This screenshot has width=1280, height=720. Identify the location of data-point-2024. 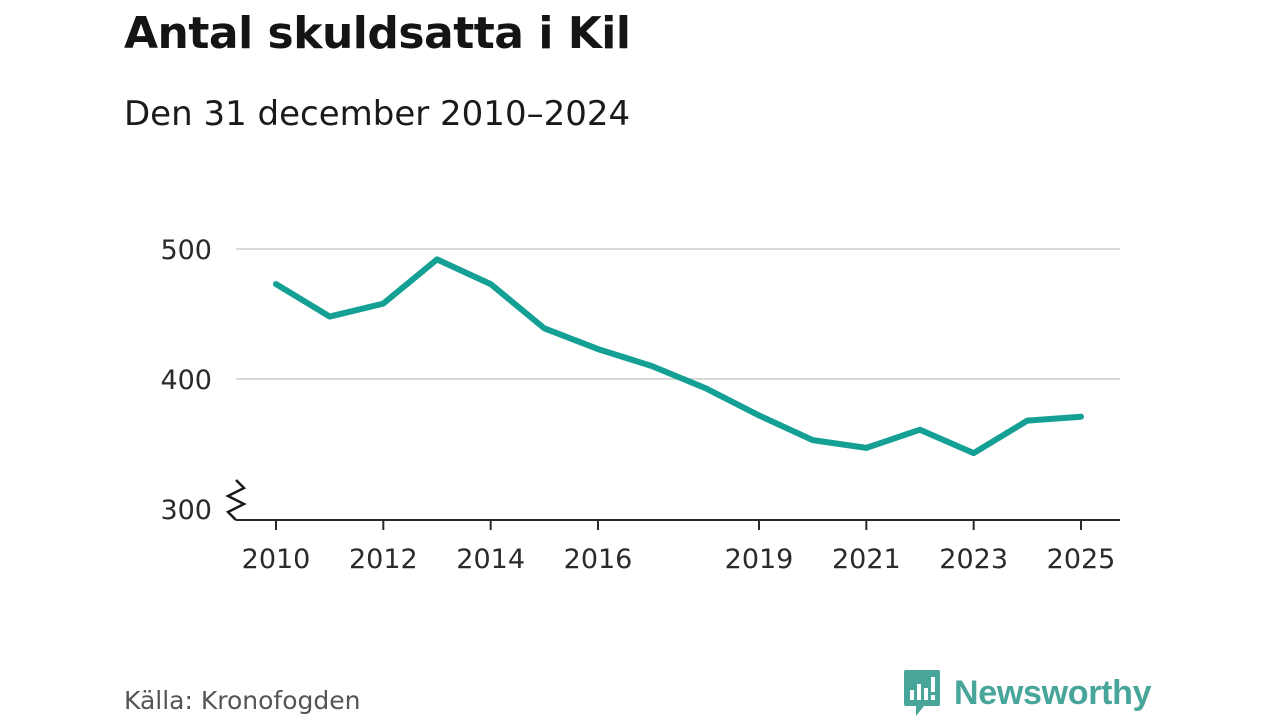
(1027, 421).